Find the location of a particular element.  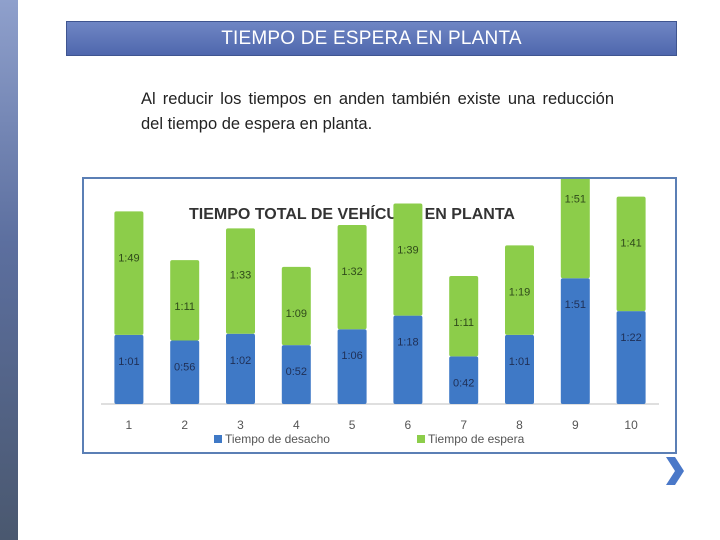

data-label-espera-2: 1:11 is located at coordinates (184, 307).